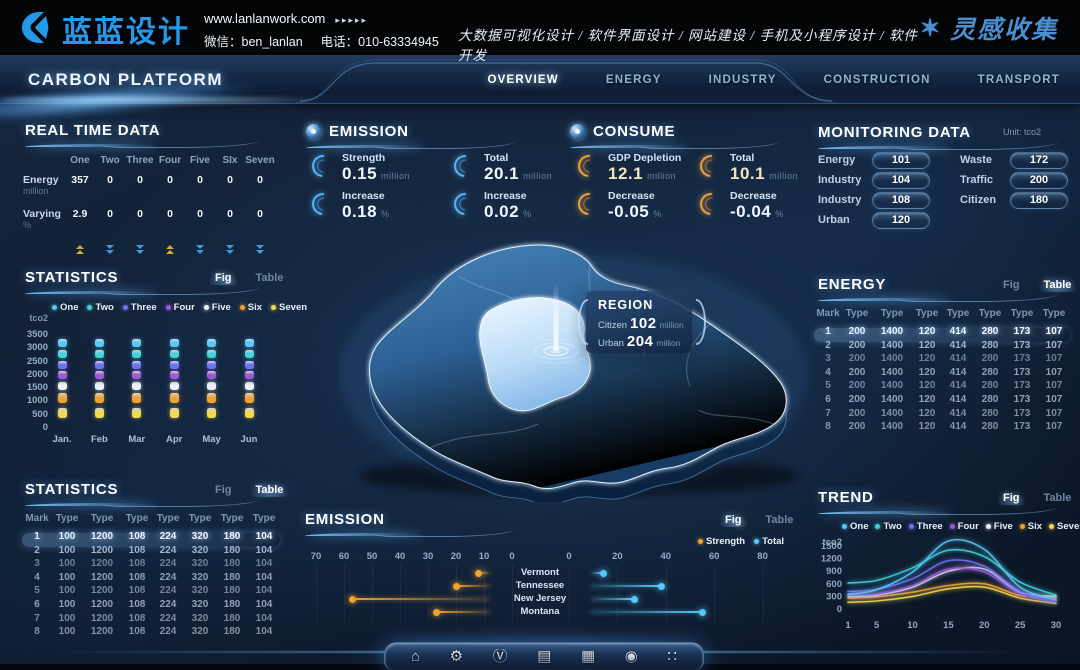  I want to click on table-cell: 4, so click(828, 372).